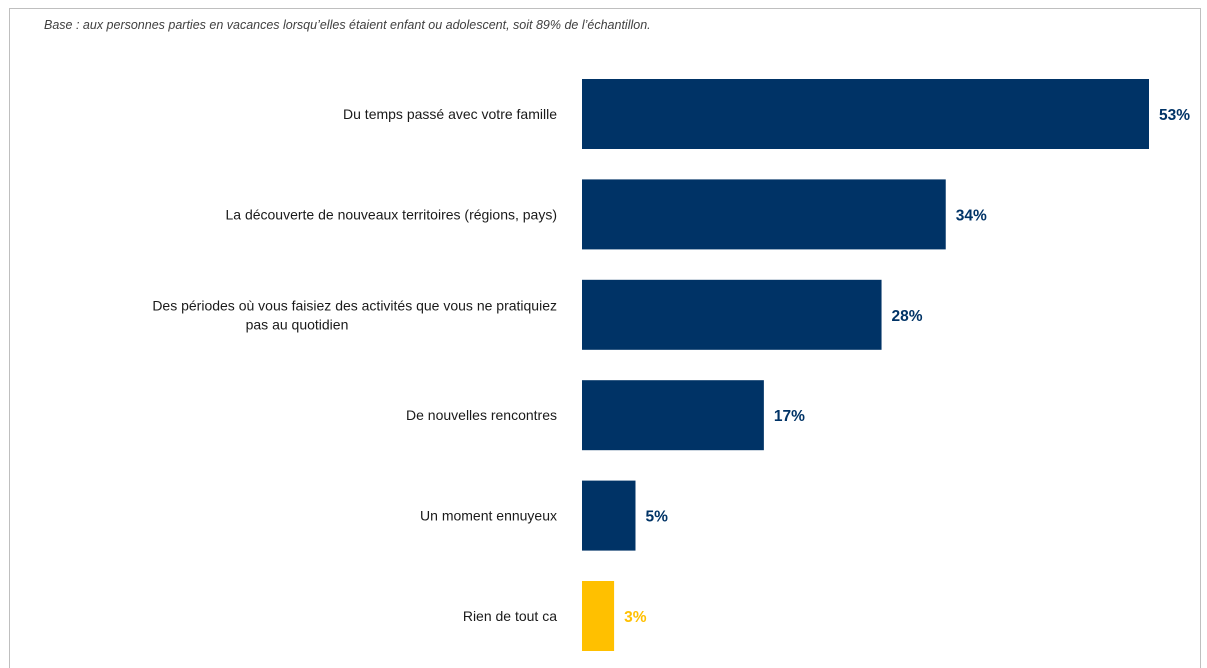  I want to click on category-label-4: Un moment ennuyeux, so click(488, 516).